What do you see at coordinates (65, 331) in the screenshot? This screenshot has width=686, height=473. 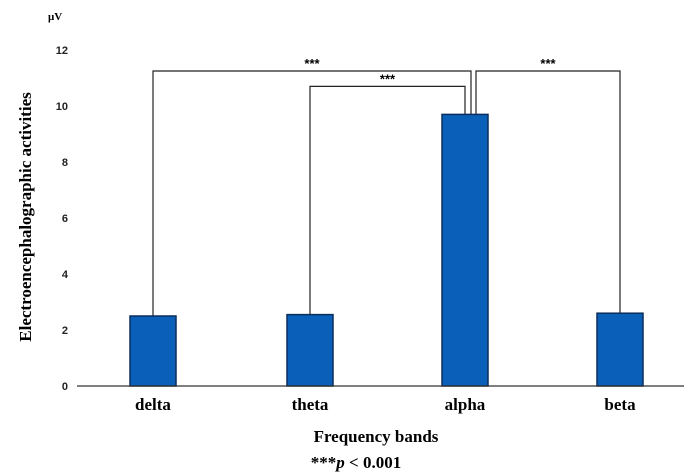 I see `y-tick-label: 2` at bounding box center [65, 331].